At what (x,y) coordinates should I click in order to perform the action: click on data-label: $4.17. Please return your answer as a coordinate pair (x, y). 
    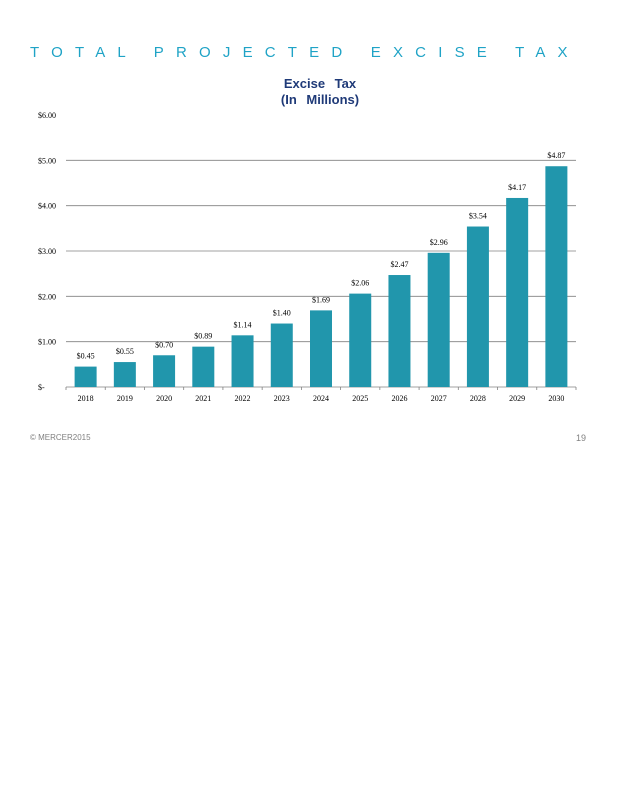
    Looking at the image, I should click on (517, 187).